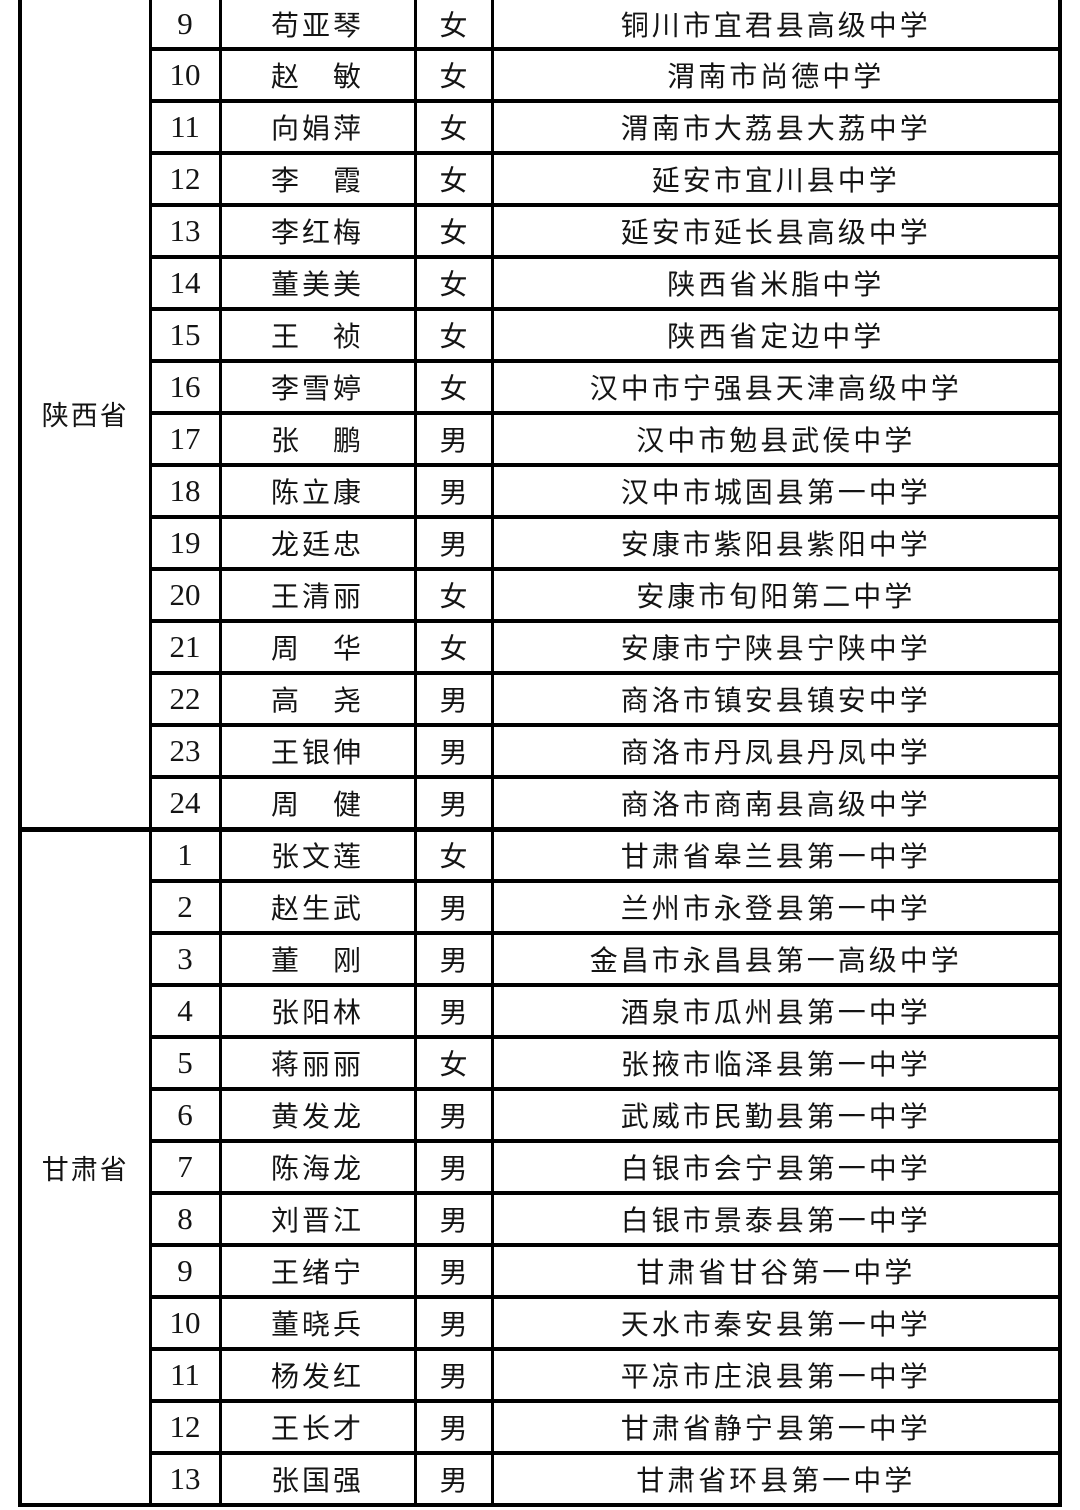  I want to click on table-row: 12 李 霞女延安市宜川县中学, so click(541, 179).